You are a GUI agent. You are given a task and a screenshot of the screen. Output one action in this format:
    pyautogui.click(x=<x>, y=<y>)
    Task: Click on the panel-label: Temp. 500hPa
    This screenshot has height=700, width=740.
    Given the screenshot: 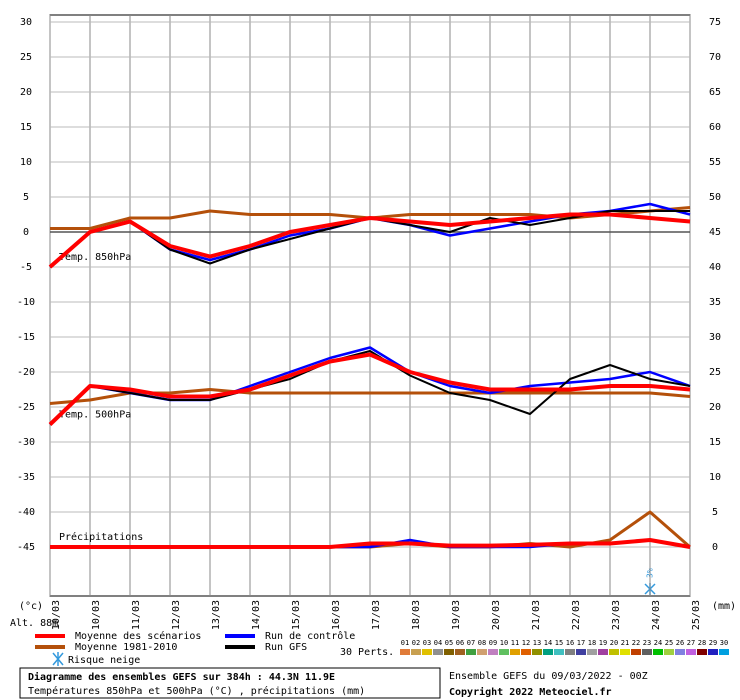 What is the action you would take?
    pyautogui.click(x=95, y=415)
    